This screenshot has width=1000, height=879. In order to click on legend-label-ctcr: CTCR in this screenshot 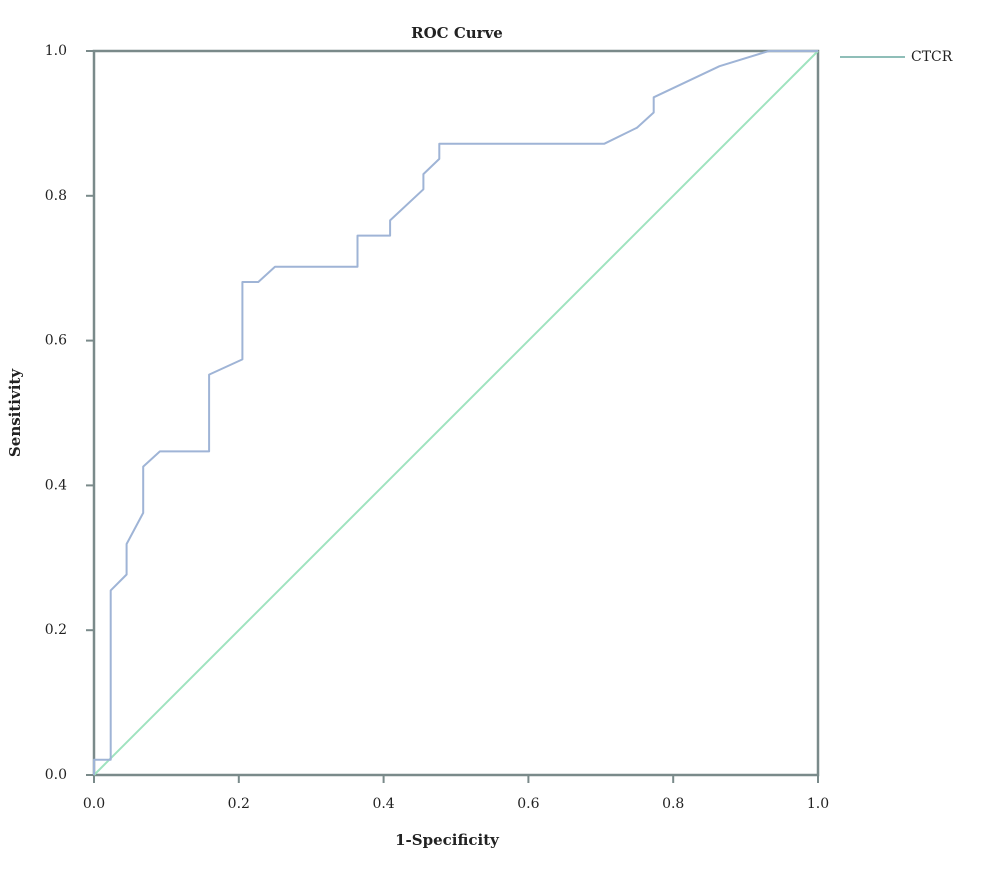, I will do `click(932, 57)`.